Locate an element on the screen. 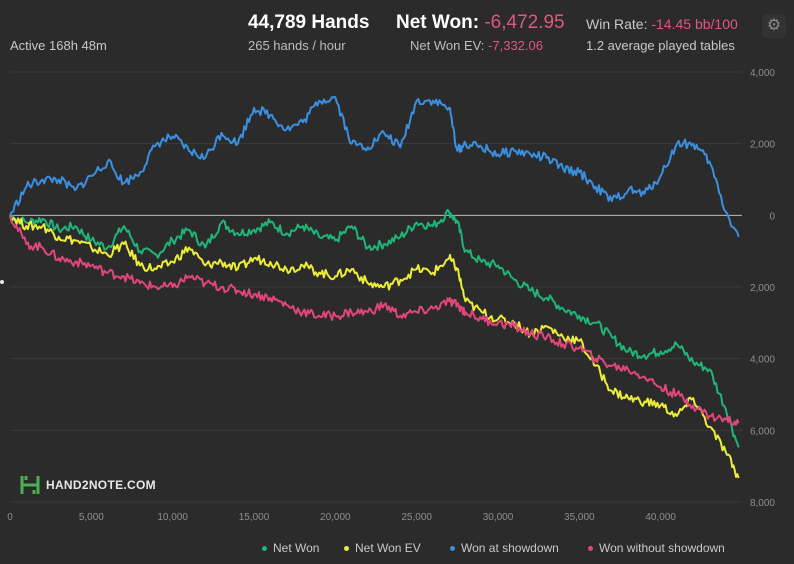 The width and height of the screenshot is (794, 564). net-won-ev: Net Won EV: -7,332.06 is located at coordinates (476, 45).